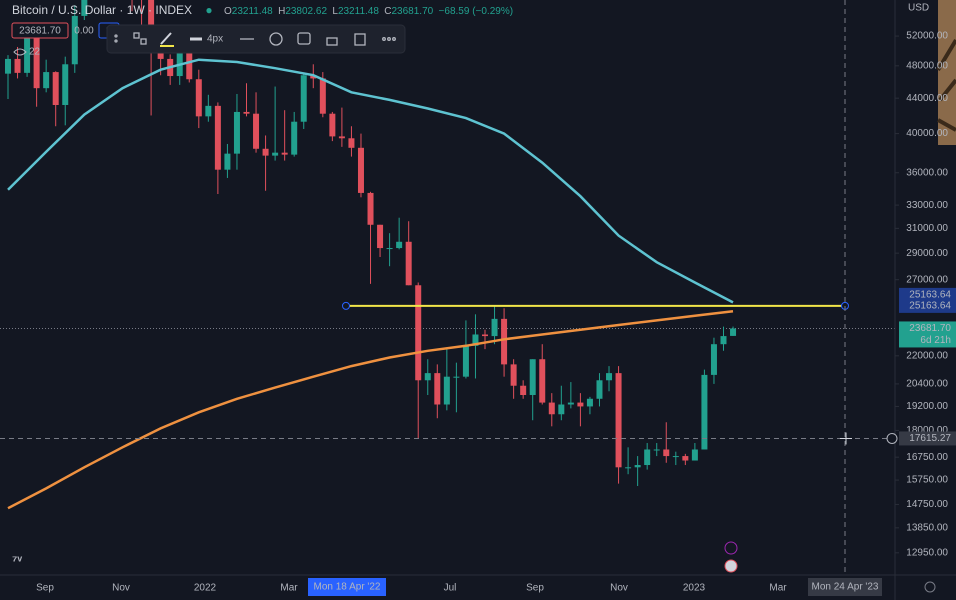  I want to click on thumbnail-detail, so click(946, 85).